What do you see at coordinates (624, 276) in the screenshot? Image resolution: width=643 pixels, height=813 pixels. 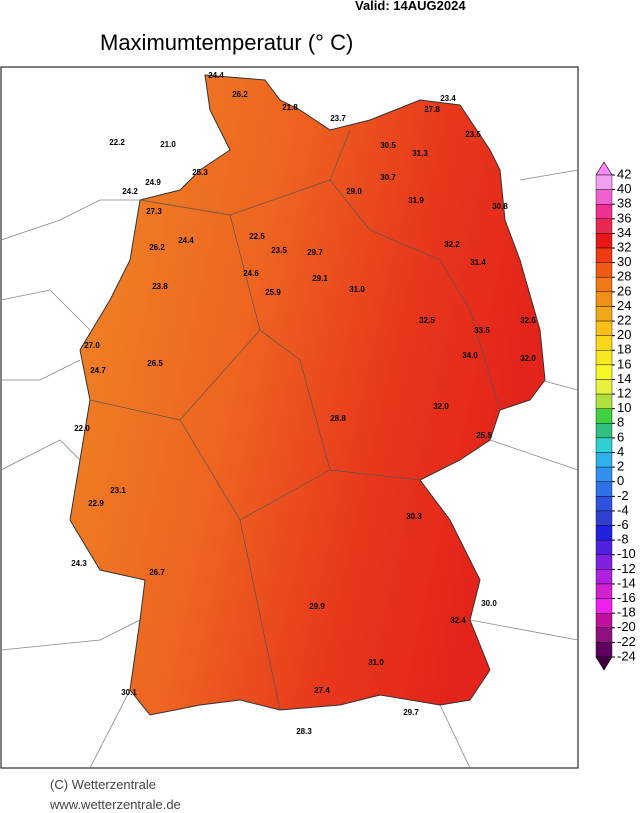 I see `legend-tick-label: 28` at bounding box center [624, 276].